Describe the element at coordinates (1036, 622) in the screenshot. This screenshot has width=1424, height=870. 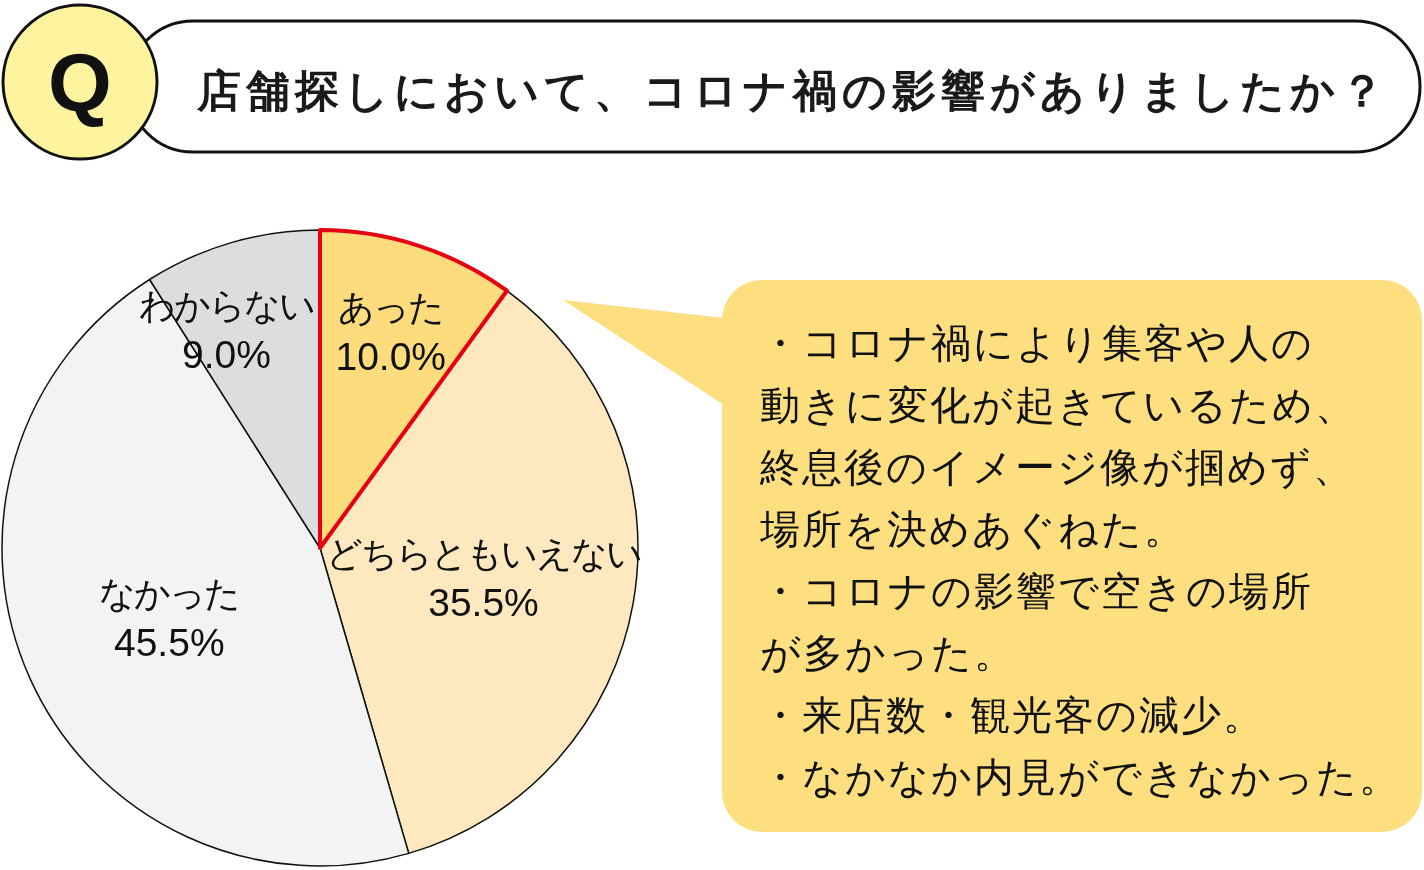
I see `comment: ・コロナの影響で空きの場所が多かった。` at that location.